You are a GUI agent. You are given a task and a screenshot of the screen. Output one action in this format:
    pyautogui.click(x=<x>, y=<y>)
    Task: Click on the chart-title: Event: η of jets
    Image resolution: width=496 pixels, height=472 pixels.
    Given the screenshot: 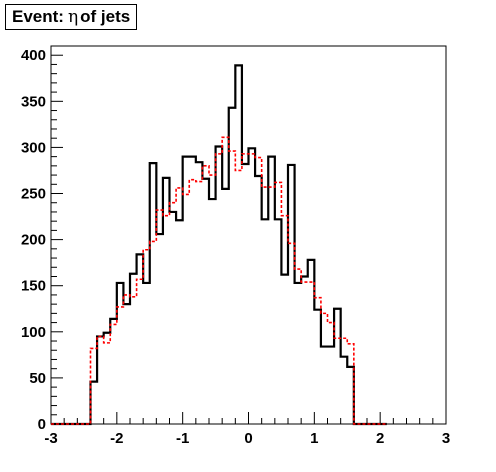 What is the action you would take?
    pyautogui.click(x=71, y=17)
    